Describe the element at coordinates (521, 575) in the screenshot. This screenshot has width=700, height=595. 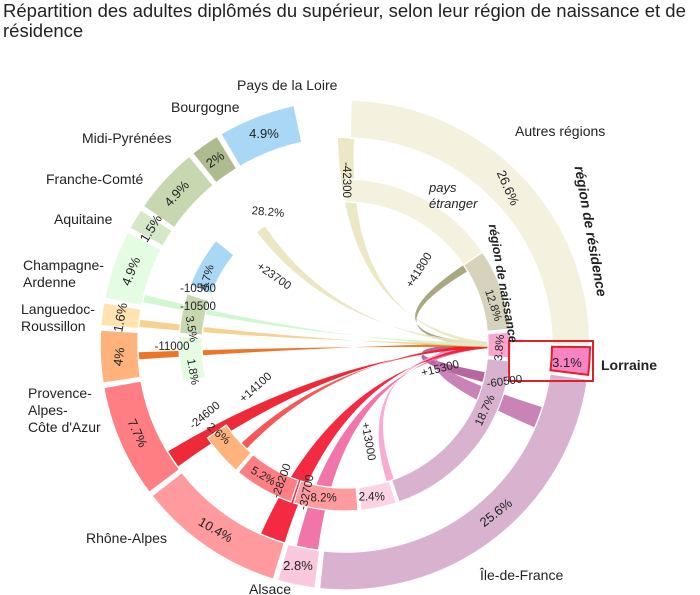
I see `residence-name-ile-de-france: Île-de-France` at that location.